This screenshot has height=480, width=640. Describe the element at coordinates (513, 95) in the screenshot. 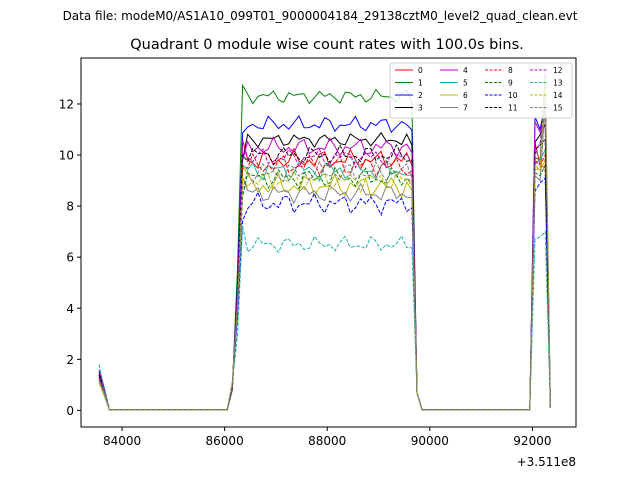

I see `legend-label-10: 10` at that location.